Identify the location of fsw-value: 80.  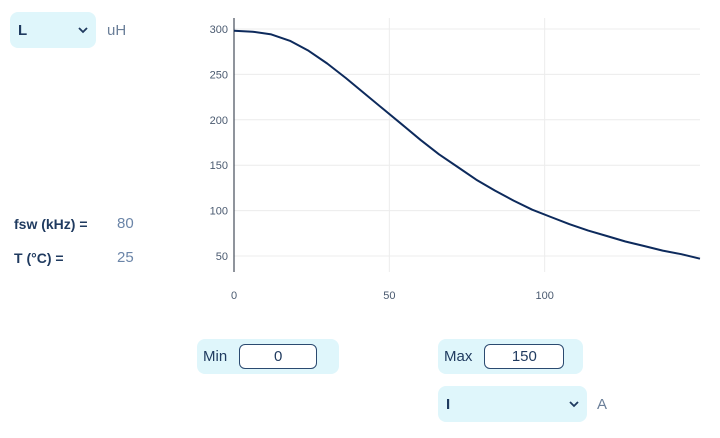
(125, 223).